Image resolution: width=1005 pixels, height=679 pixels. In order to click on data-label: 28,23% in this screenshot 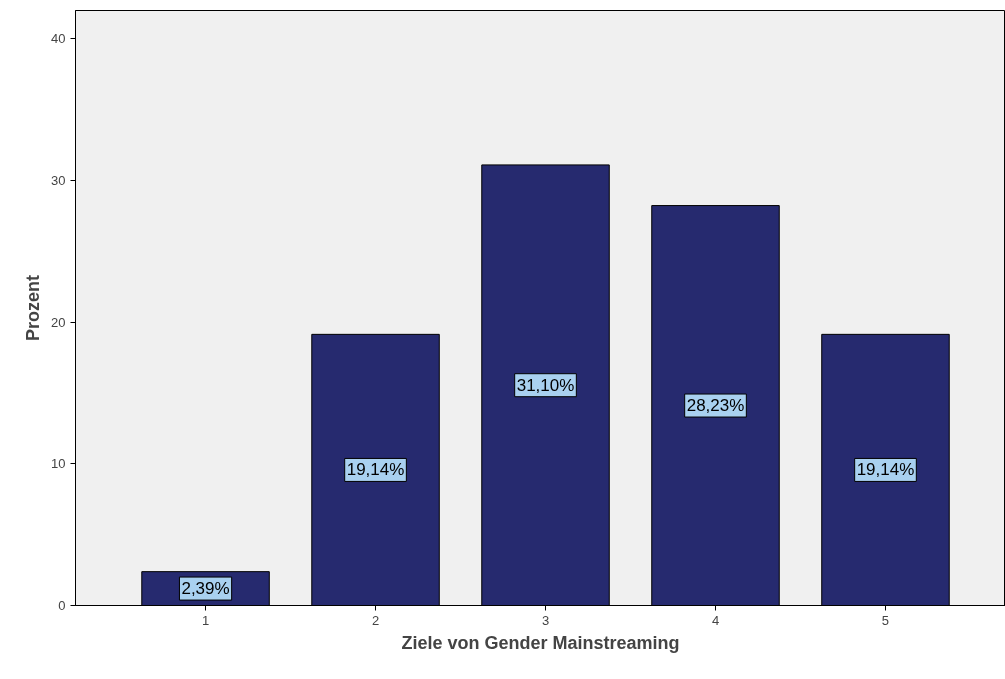, I will do `click(715, 406)`.